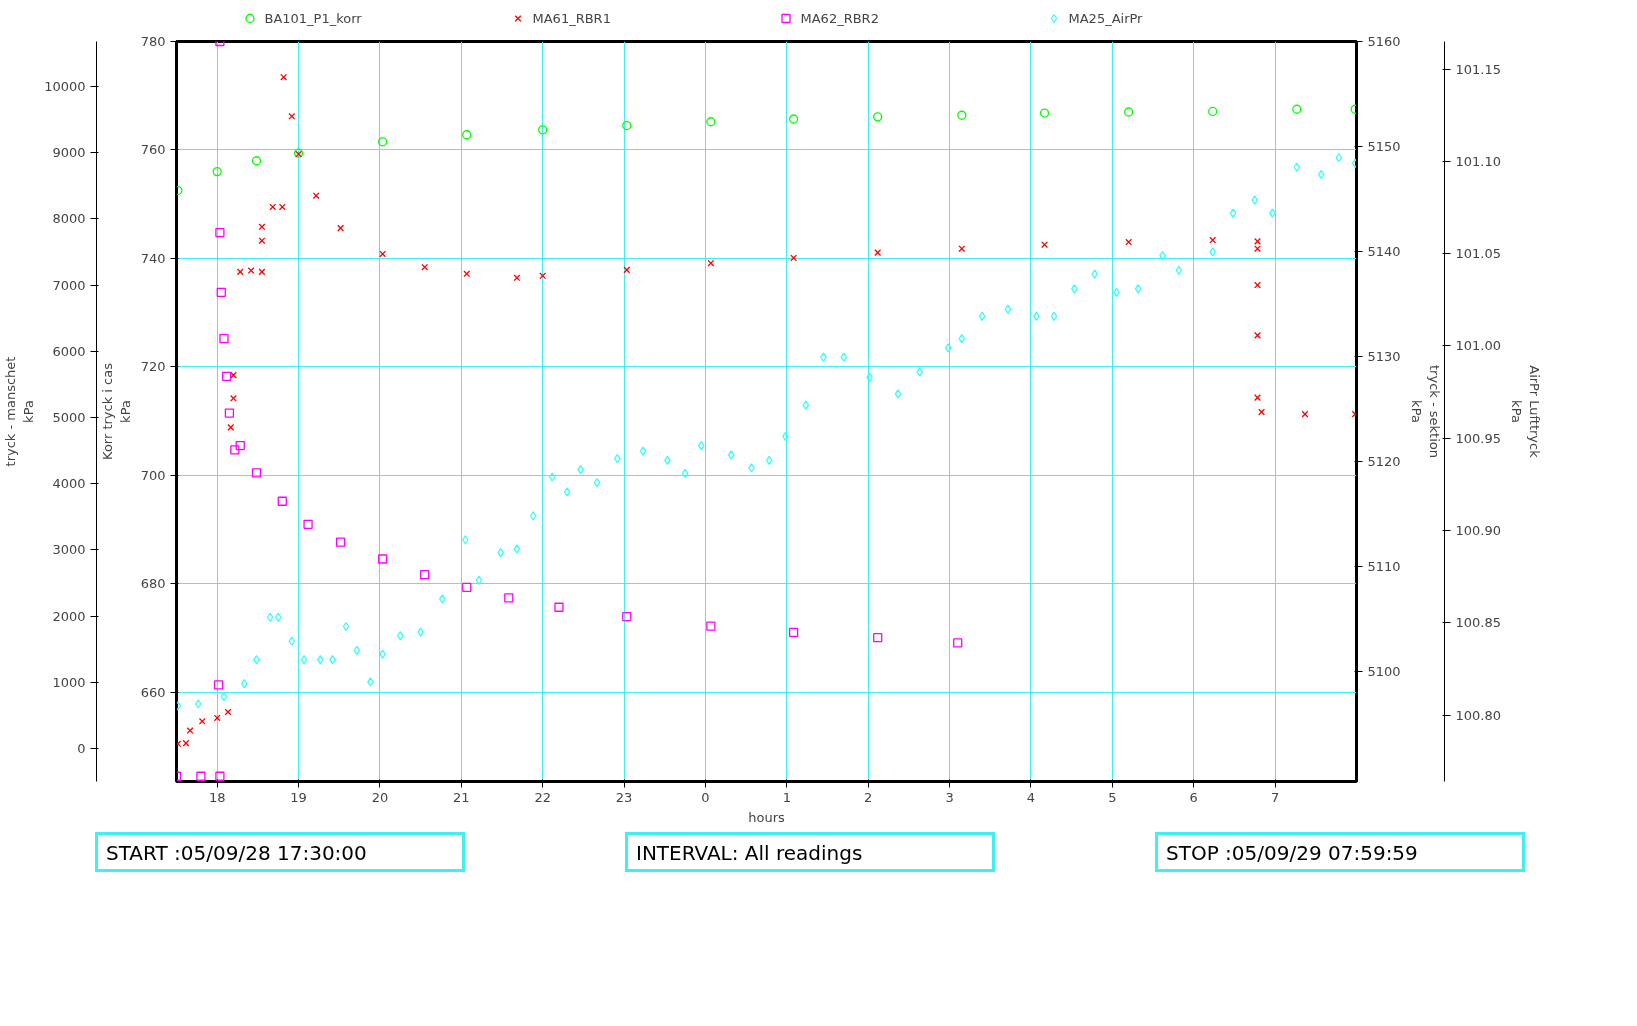  I want to click on y2-tick-label: 9000, so click(69, 153).